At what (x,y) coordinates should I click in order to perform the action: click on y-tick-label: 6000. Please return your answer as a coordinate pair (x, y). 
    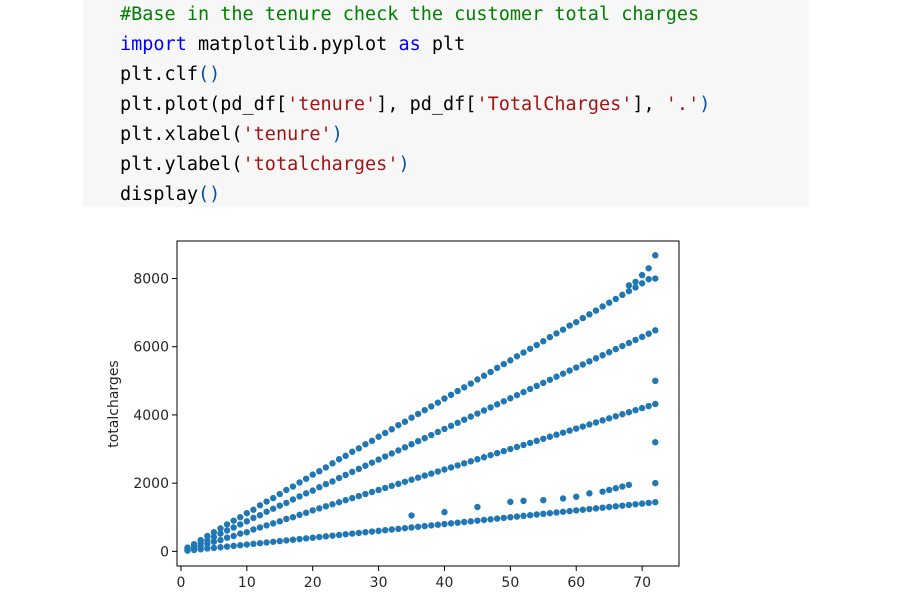
    Looking at the image, I should click on (151, 348).